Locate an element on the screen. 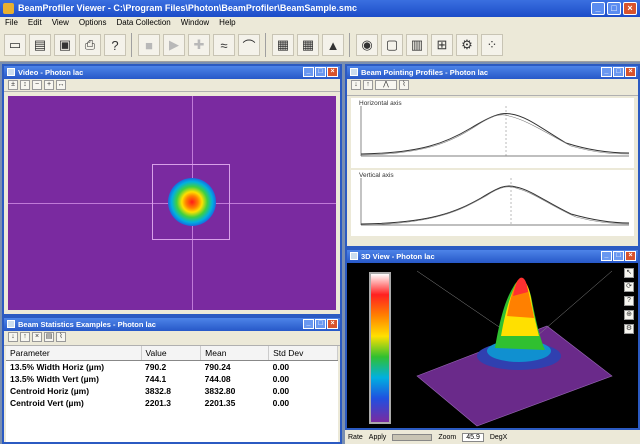 This screenshot has height=444, width=640. stats-maximize-button: □ is located at coordinates (320, 324).